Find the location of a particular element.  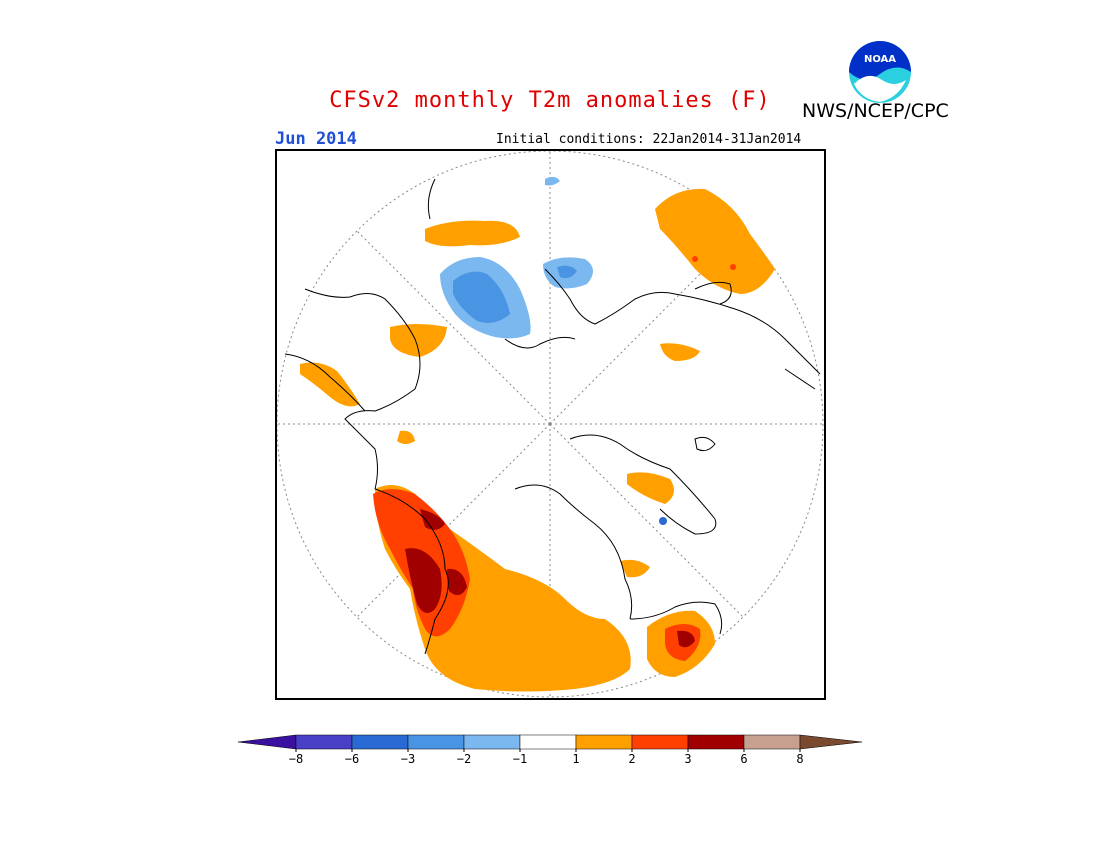

siberia-warm is located at coordinates (715, 241).